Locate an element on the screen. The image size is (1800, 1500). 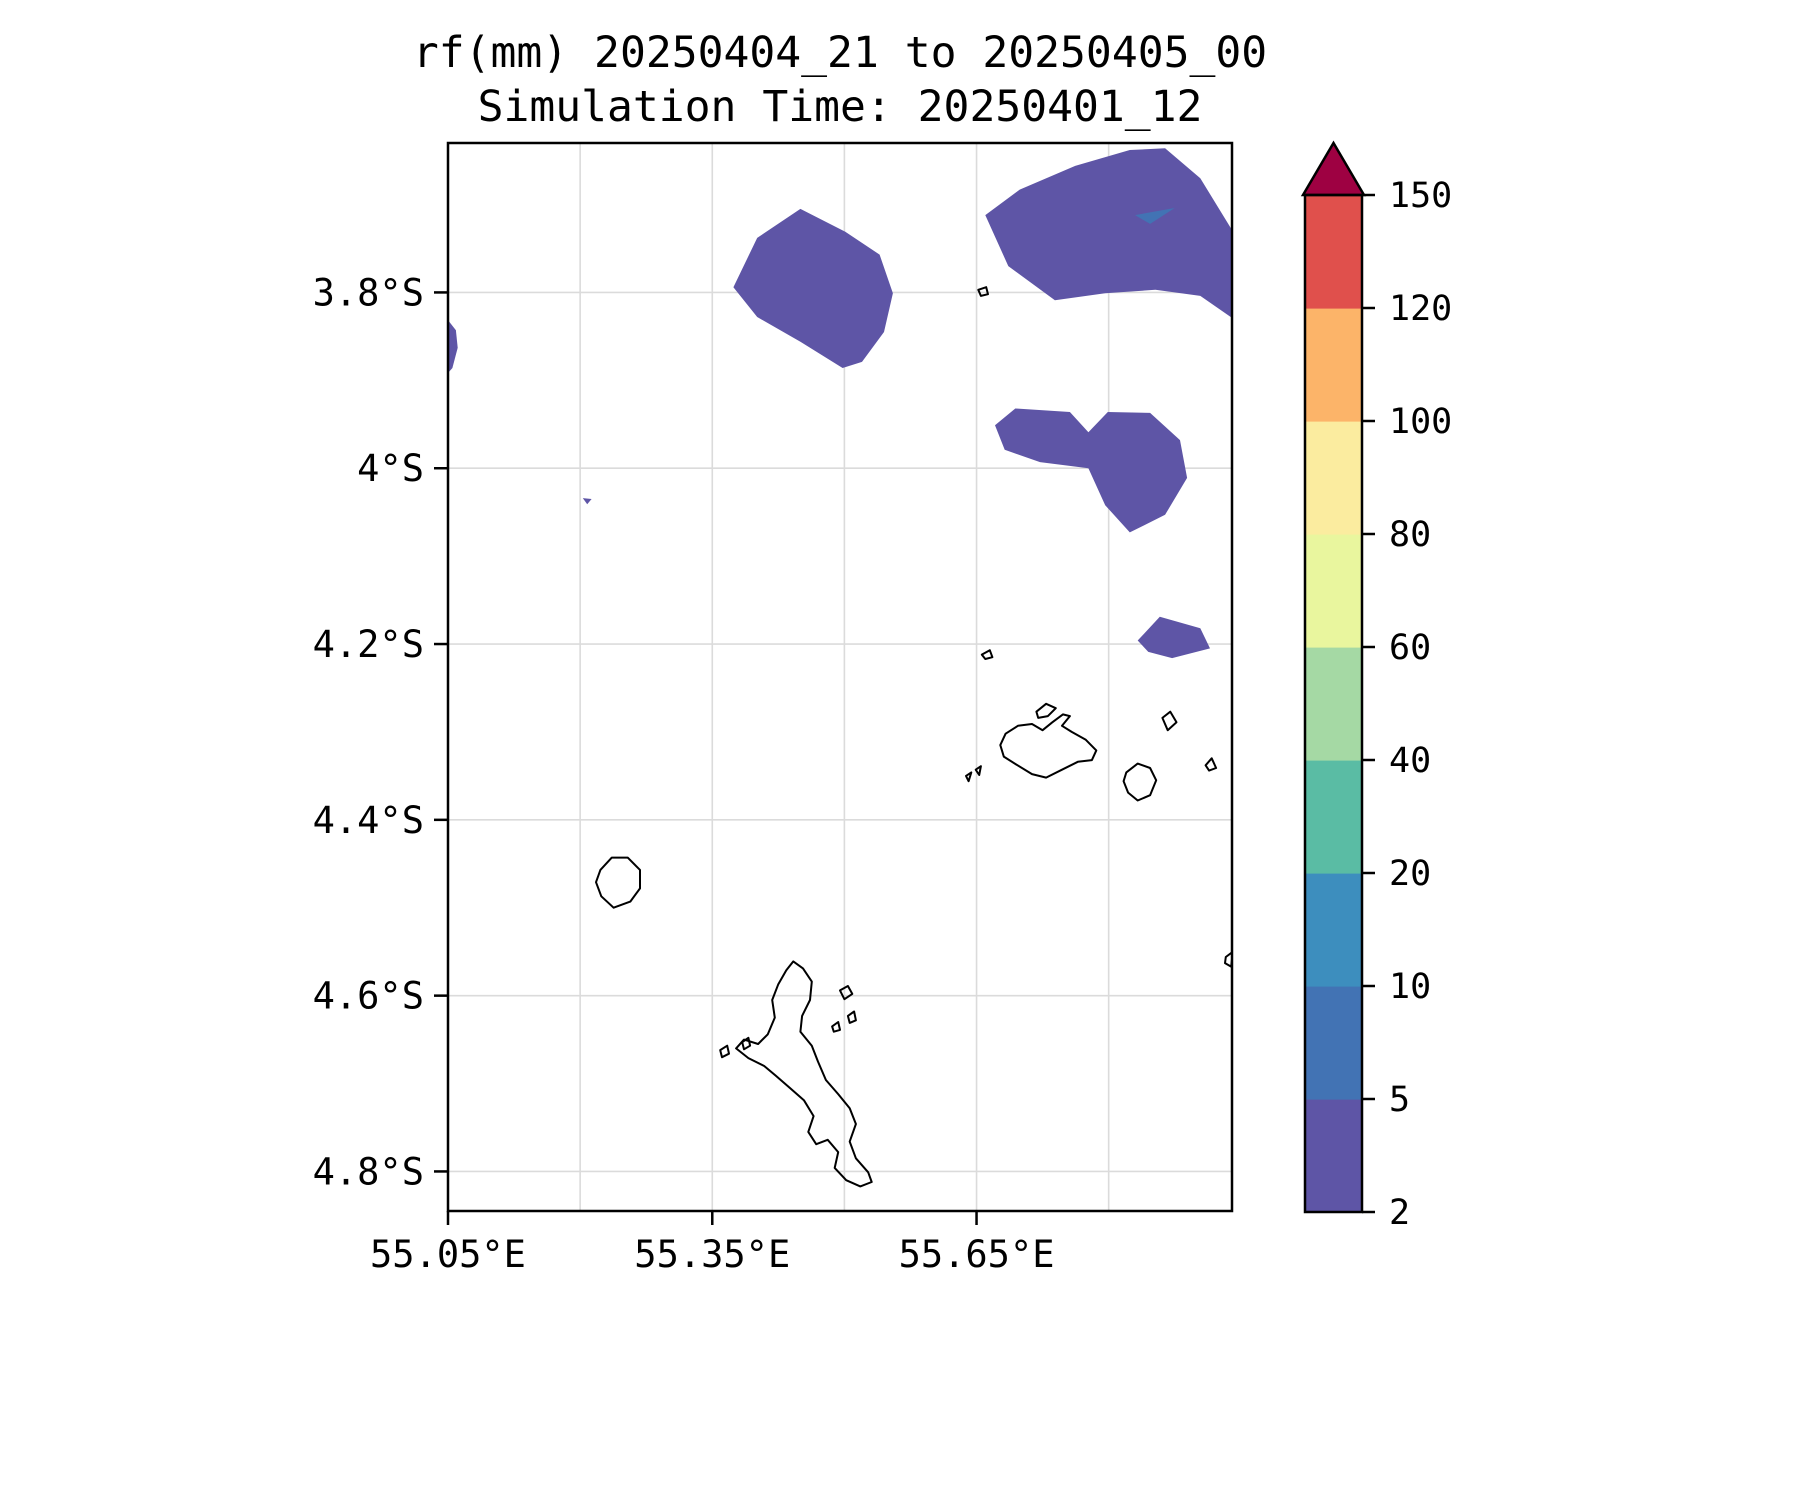
coastline-islet-tiny-a is located at coordinates (969, 777).